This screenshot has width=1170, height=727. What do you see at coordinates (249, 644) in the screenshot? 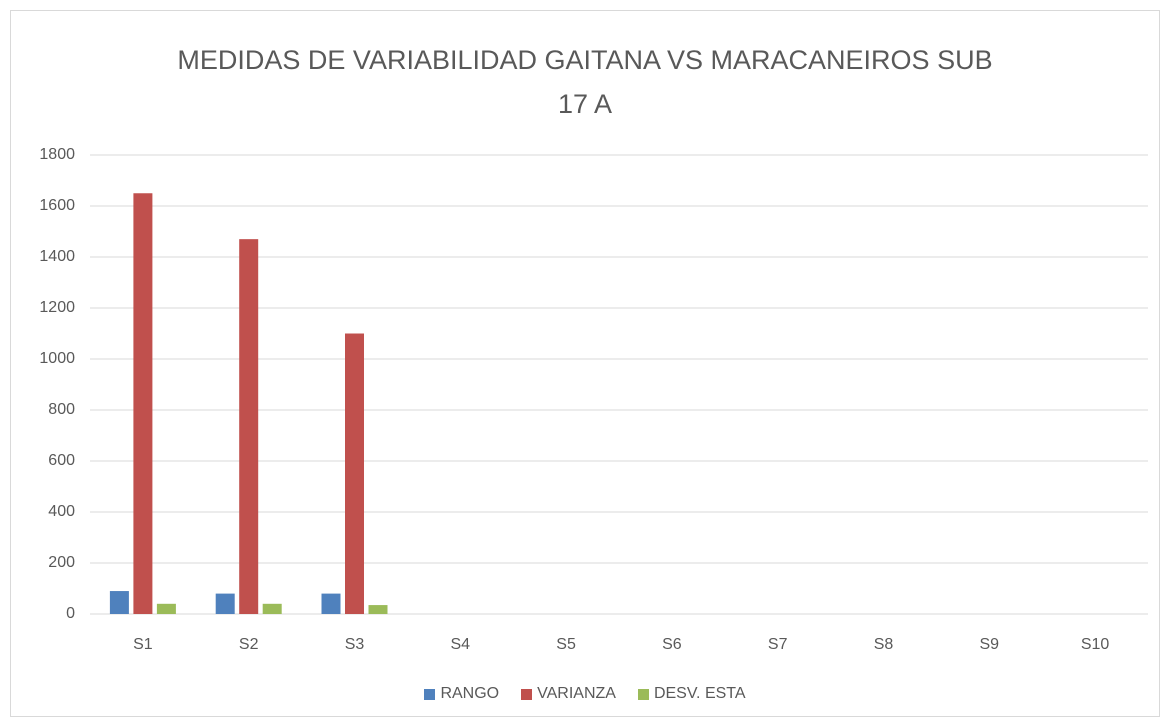
I see `x-tick-label: S2` at bounding box center [249, 644].